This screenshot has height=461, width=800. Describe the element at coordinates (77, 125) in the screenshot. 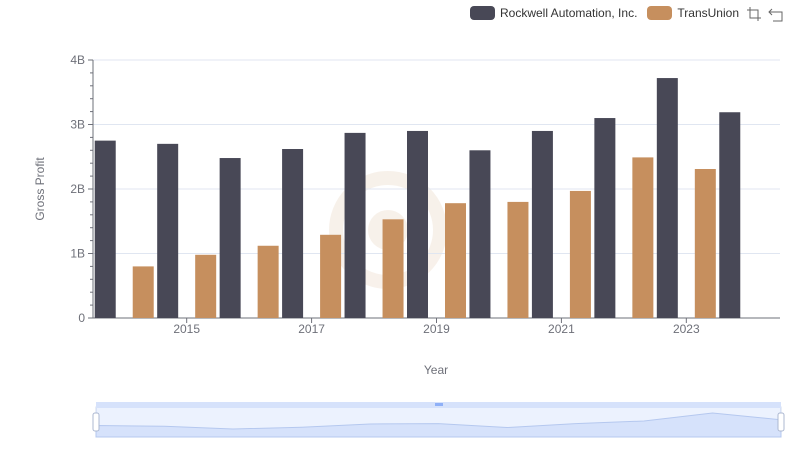

I see `y-tick-label: 3B` at that location.